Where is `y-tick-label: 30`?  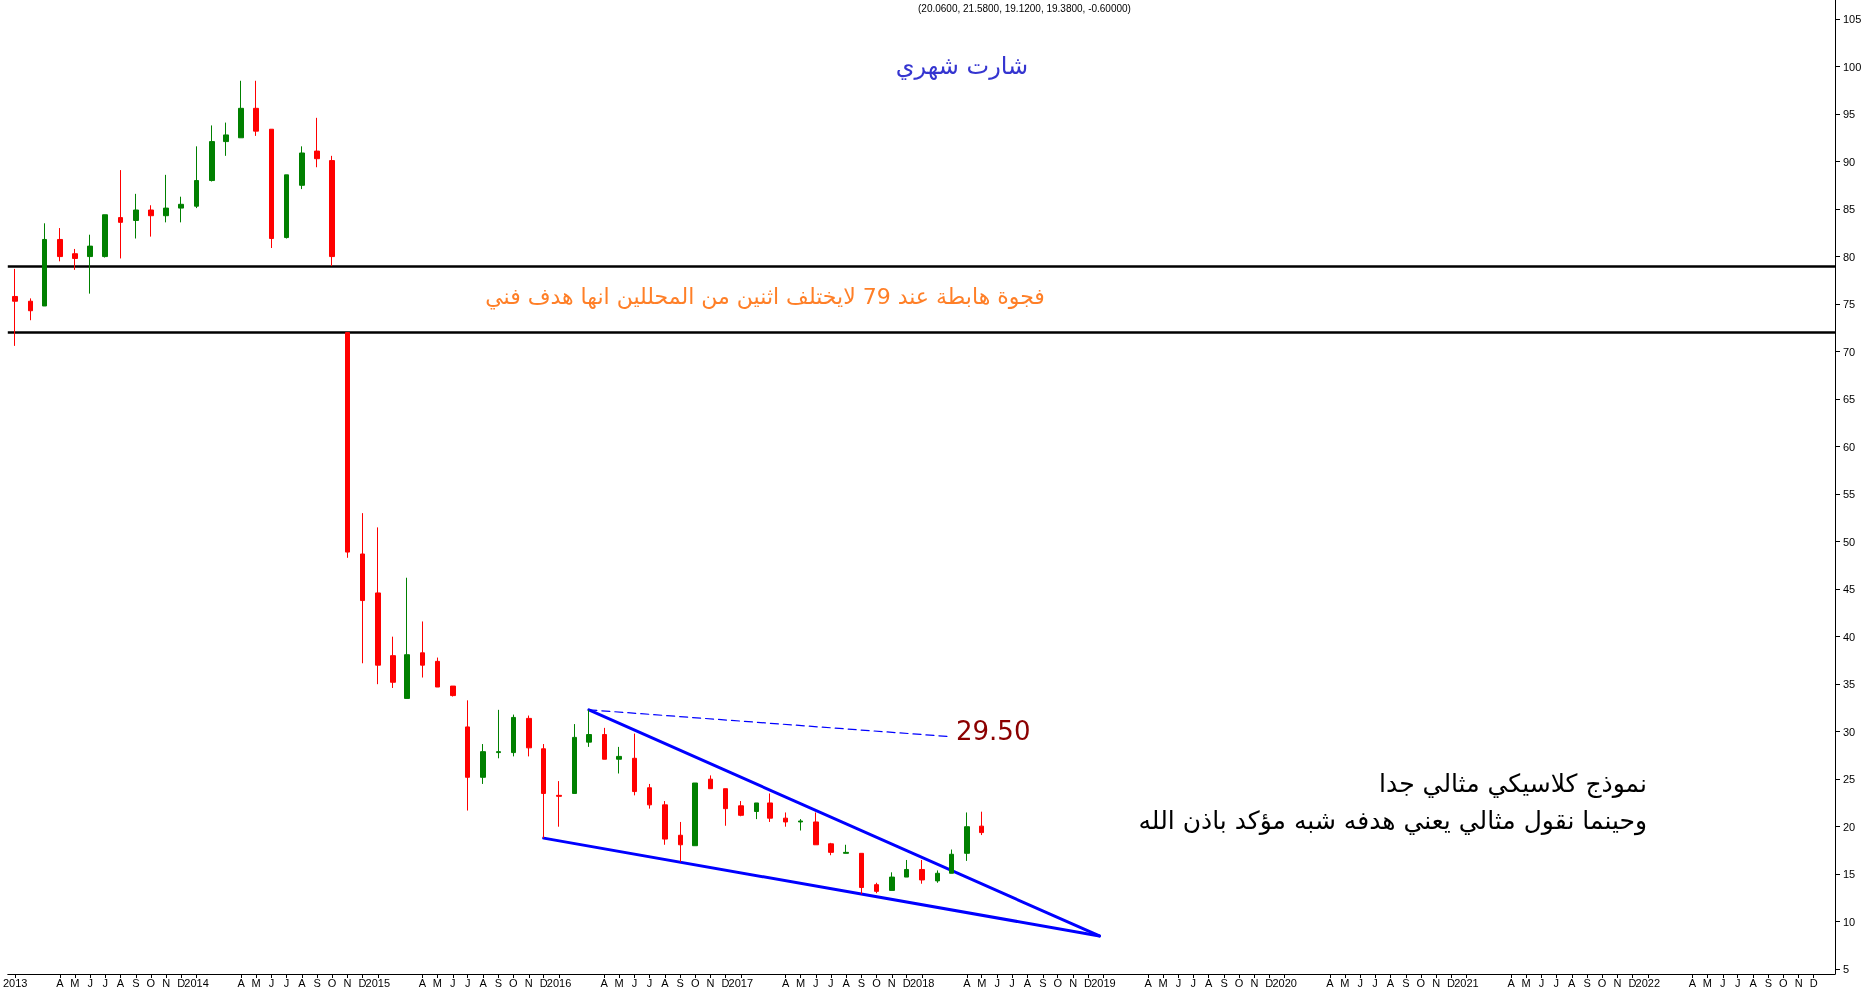 y-tick-label: 30 is located at coordinates (1849, 731).